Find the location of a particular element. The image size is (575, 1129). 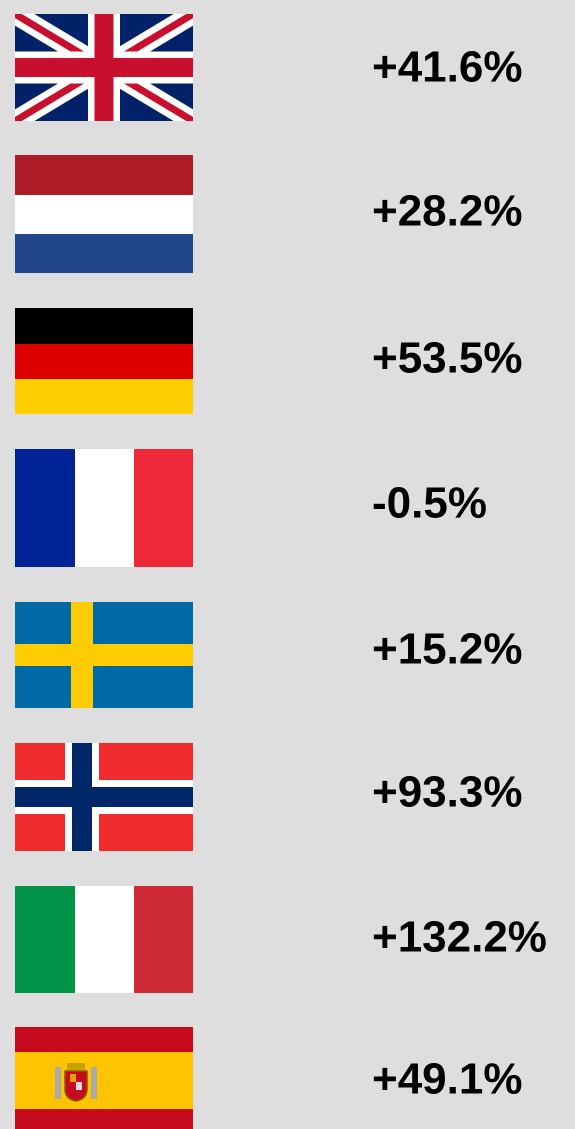

flag-netherlands is located at coordinates (104, 214).